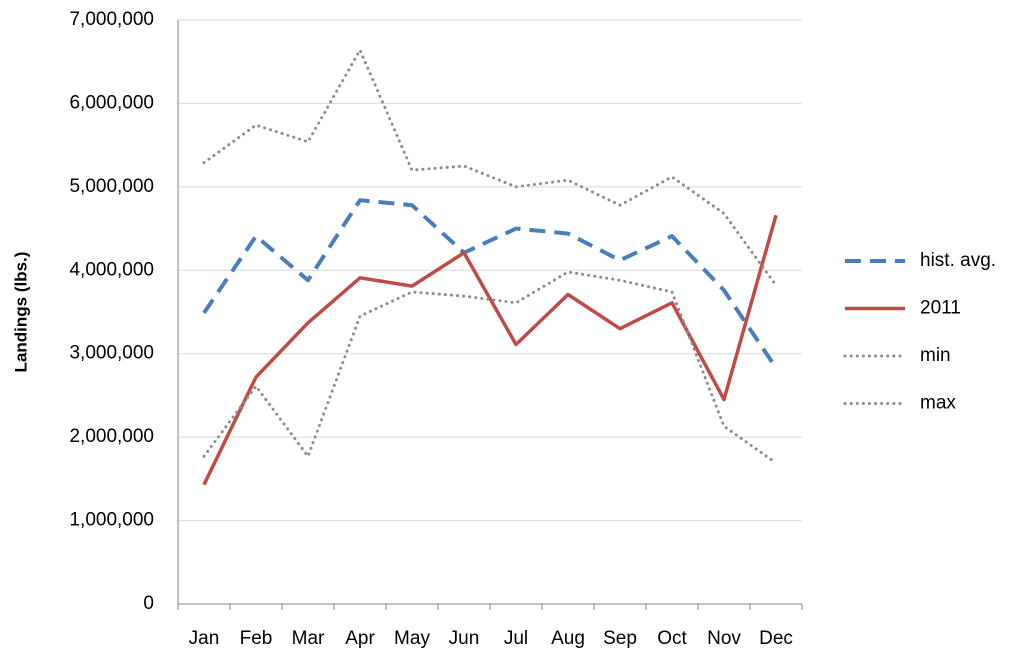 The height and width of the screenshot is (653, 1020). Describe the element at coordinates (958, 260) in the screenshot. I see `legend-label: hist. avg.` at that location.